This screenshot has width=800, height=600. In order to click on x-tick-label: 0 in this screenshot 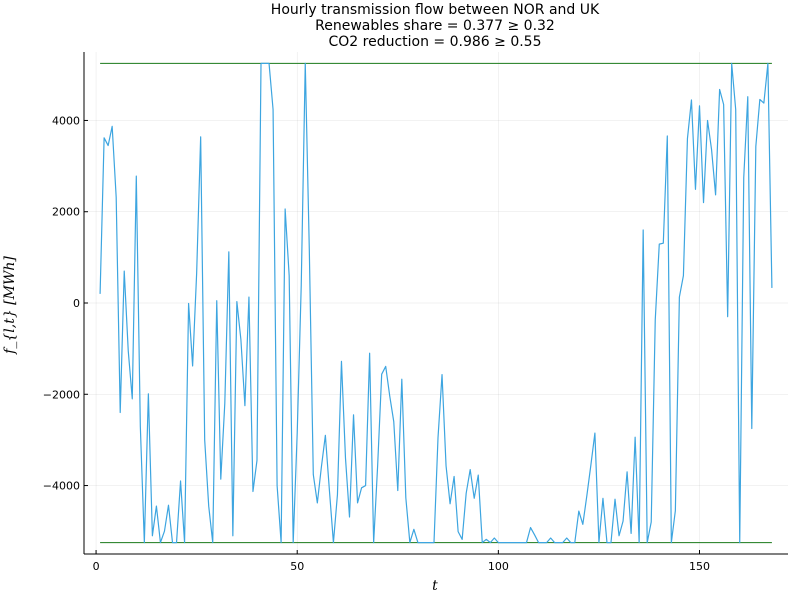, I will do `click(96, 566)`.